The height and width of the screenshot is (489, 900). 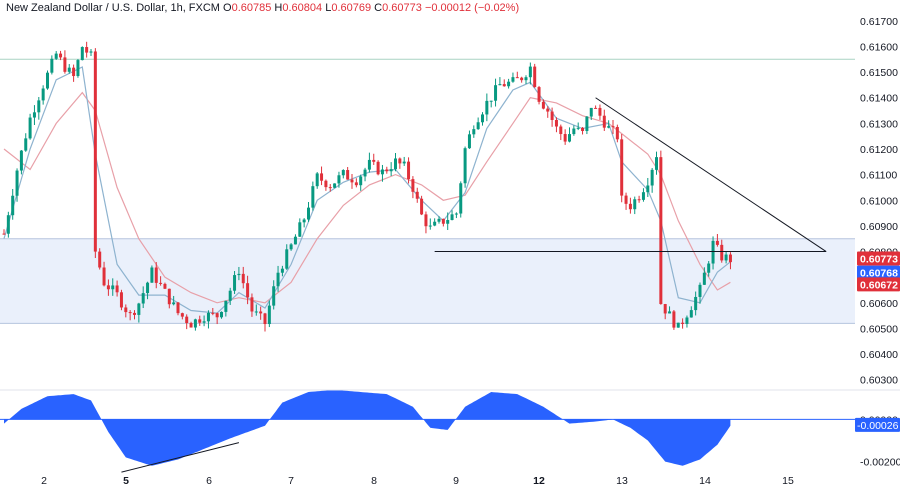 I want to click on price-axis-tick-label: 0.60600, so click(x=879, y=304).